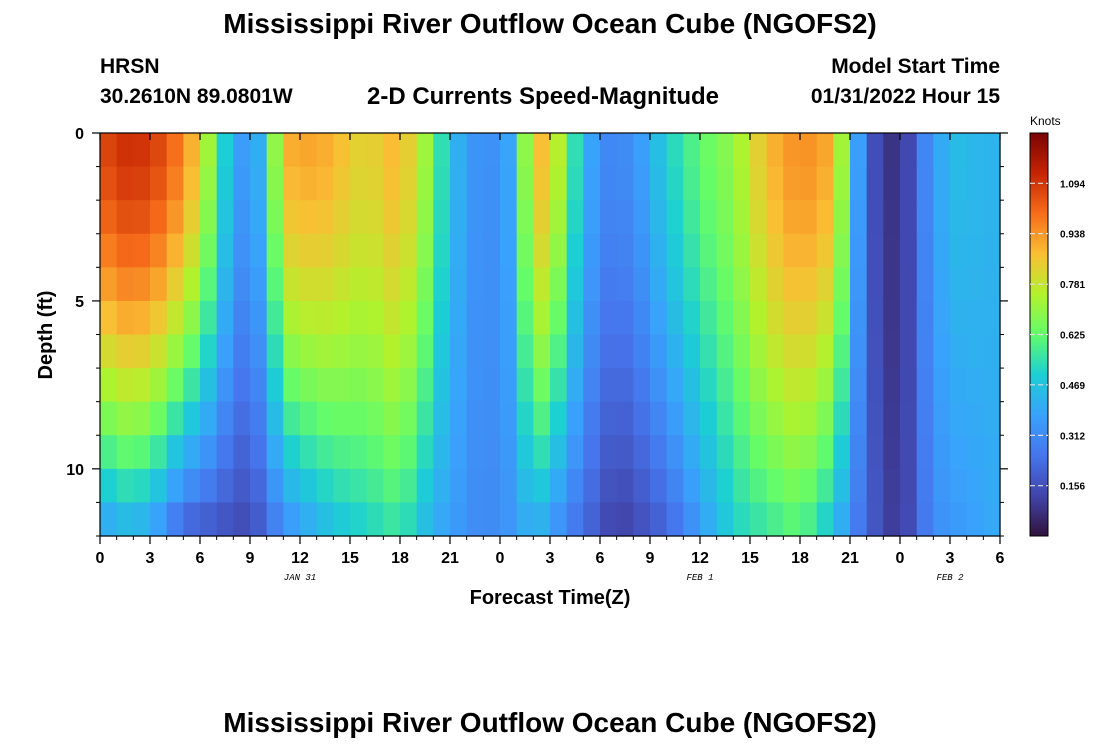 Image resolution: width=1100 pixels, height=750 pixels. Describe the element at coordinates (1045, 121) in the screenshot. I see `colorbar-unit-label: Knots` at that location.